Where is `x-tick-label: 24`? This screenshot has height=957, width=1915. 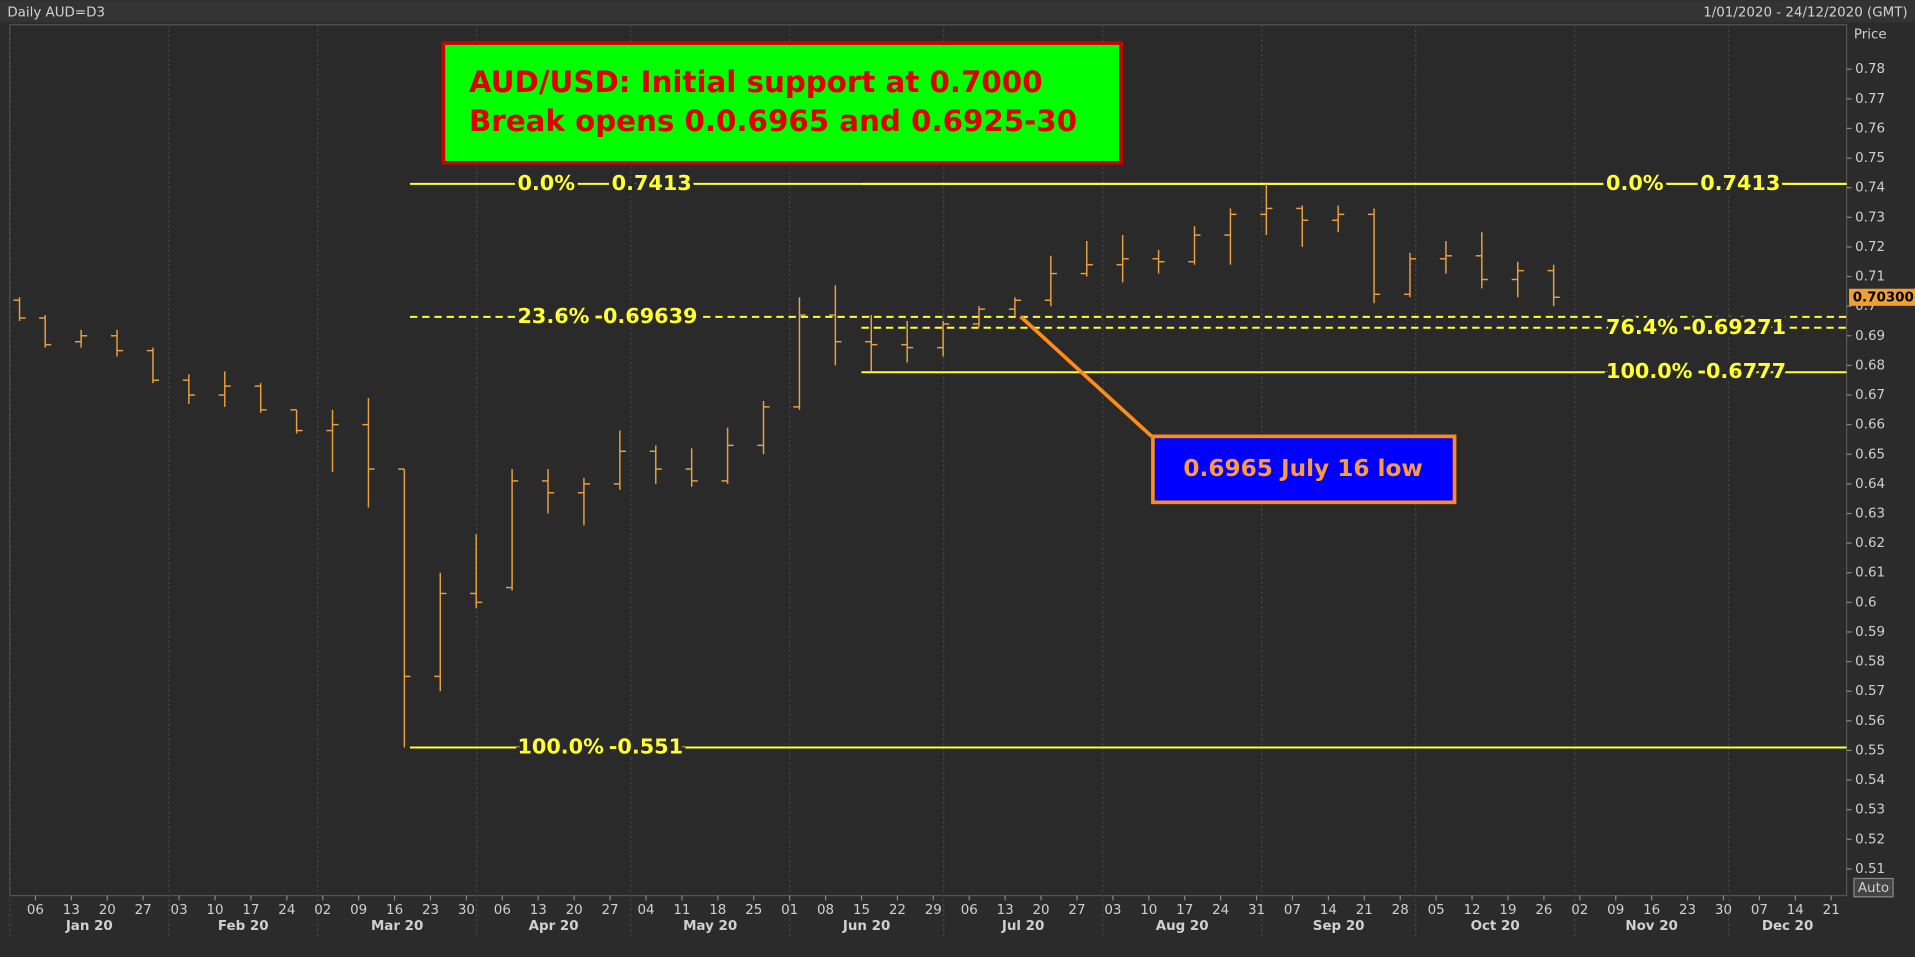 x-tick-label: 24 is located at coordinates (1220, 910).